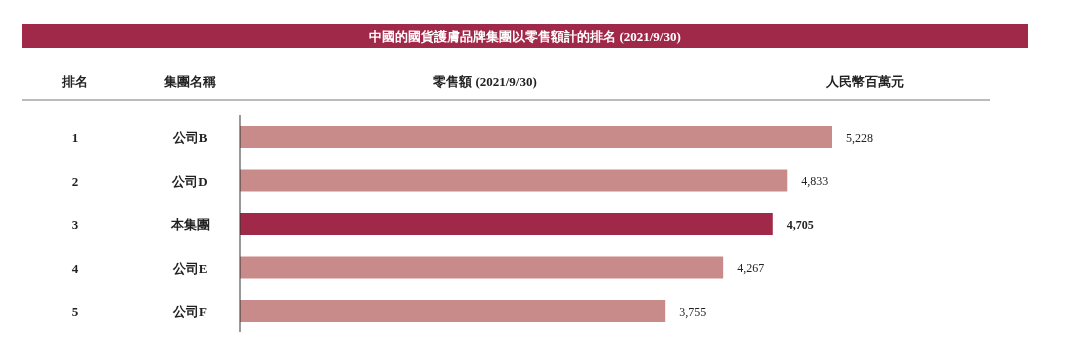  I want to click on data-label: 4,705, so click(800, 224).